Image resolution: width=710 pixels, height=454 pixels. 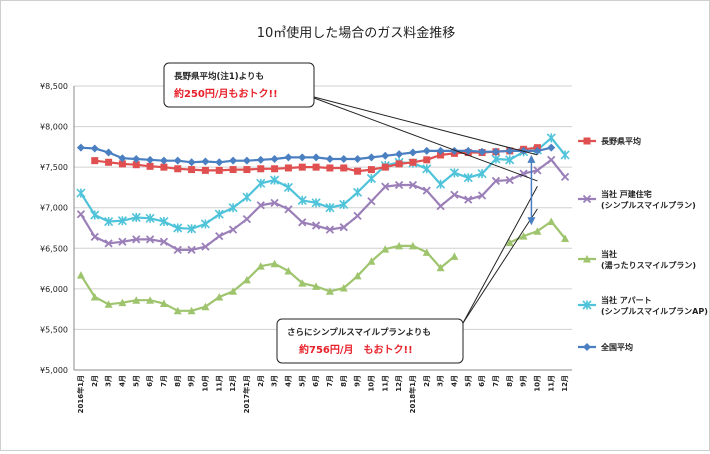 I want to click on series-line, so click(x=322, y=266).